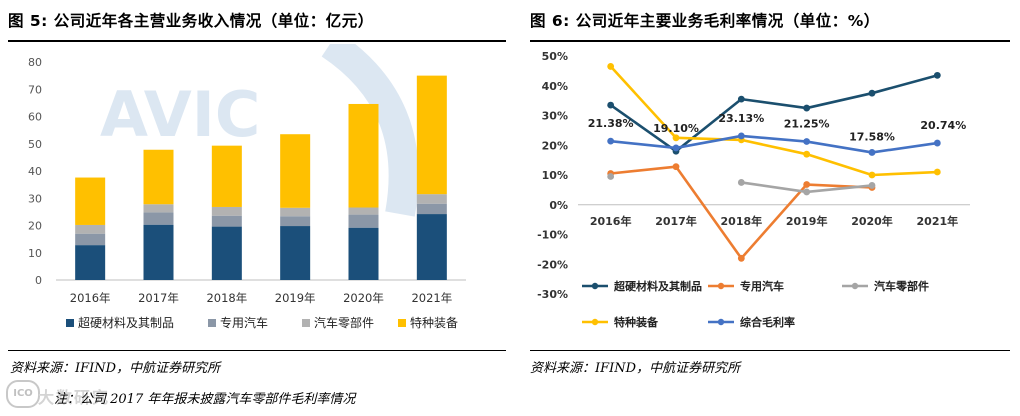 The height and width of the screenshot is (416, 1020). Describe the element at coordinates (35, 171) in the screenshot. I see `y-tick-label: 40` at that location.